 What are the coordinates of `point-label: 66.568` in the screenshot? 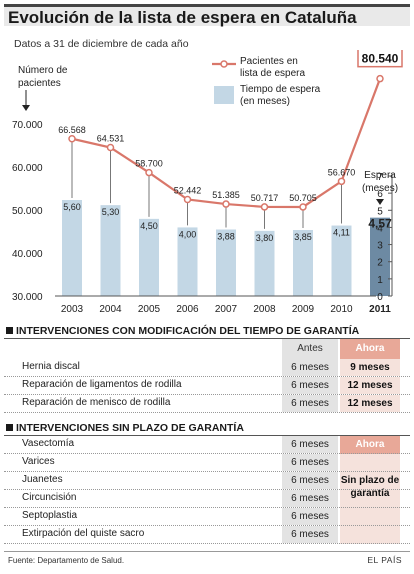 It's located at (72, 130).